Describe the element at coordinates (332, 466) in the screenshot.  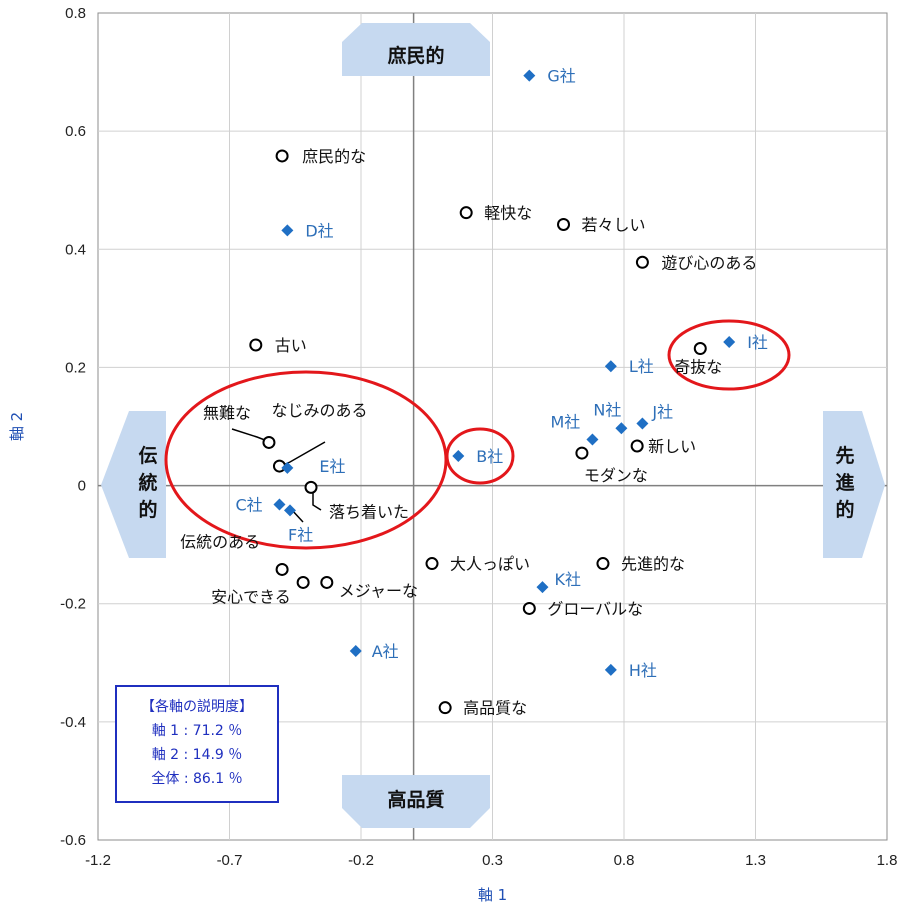
I see `company-label: E社` at that location.